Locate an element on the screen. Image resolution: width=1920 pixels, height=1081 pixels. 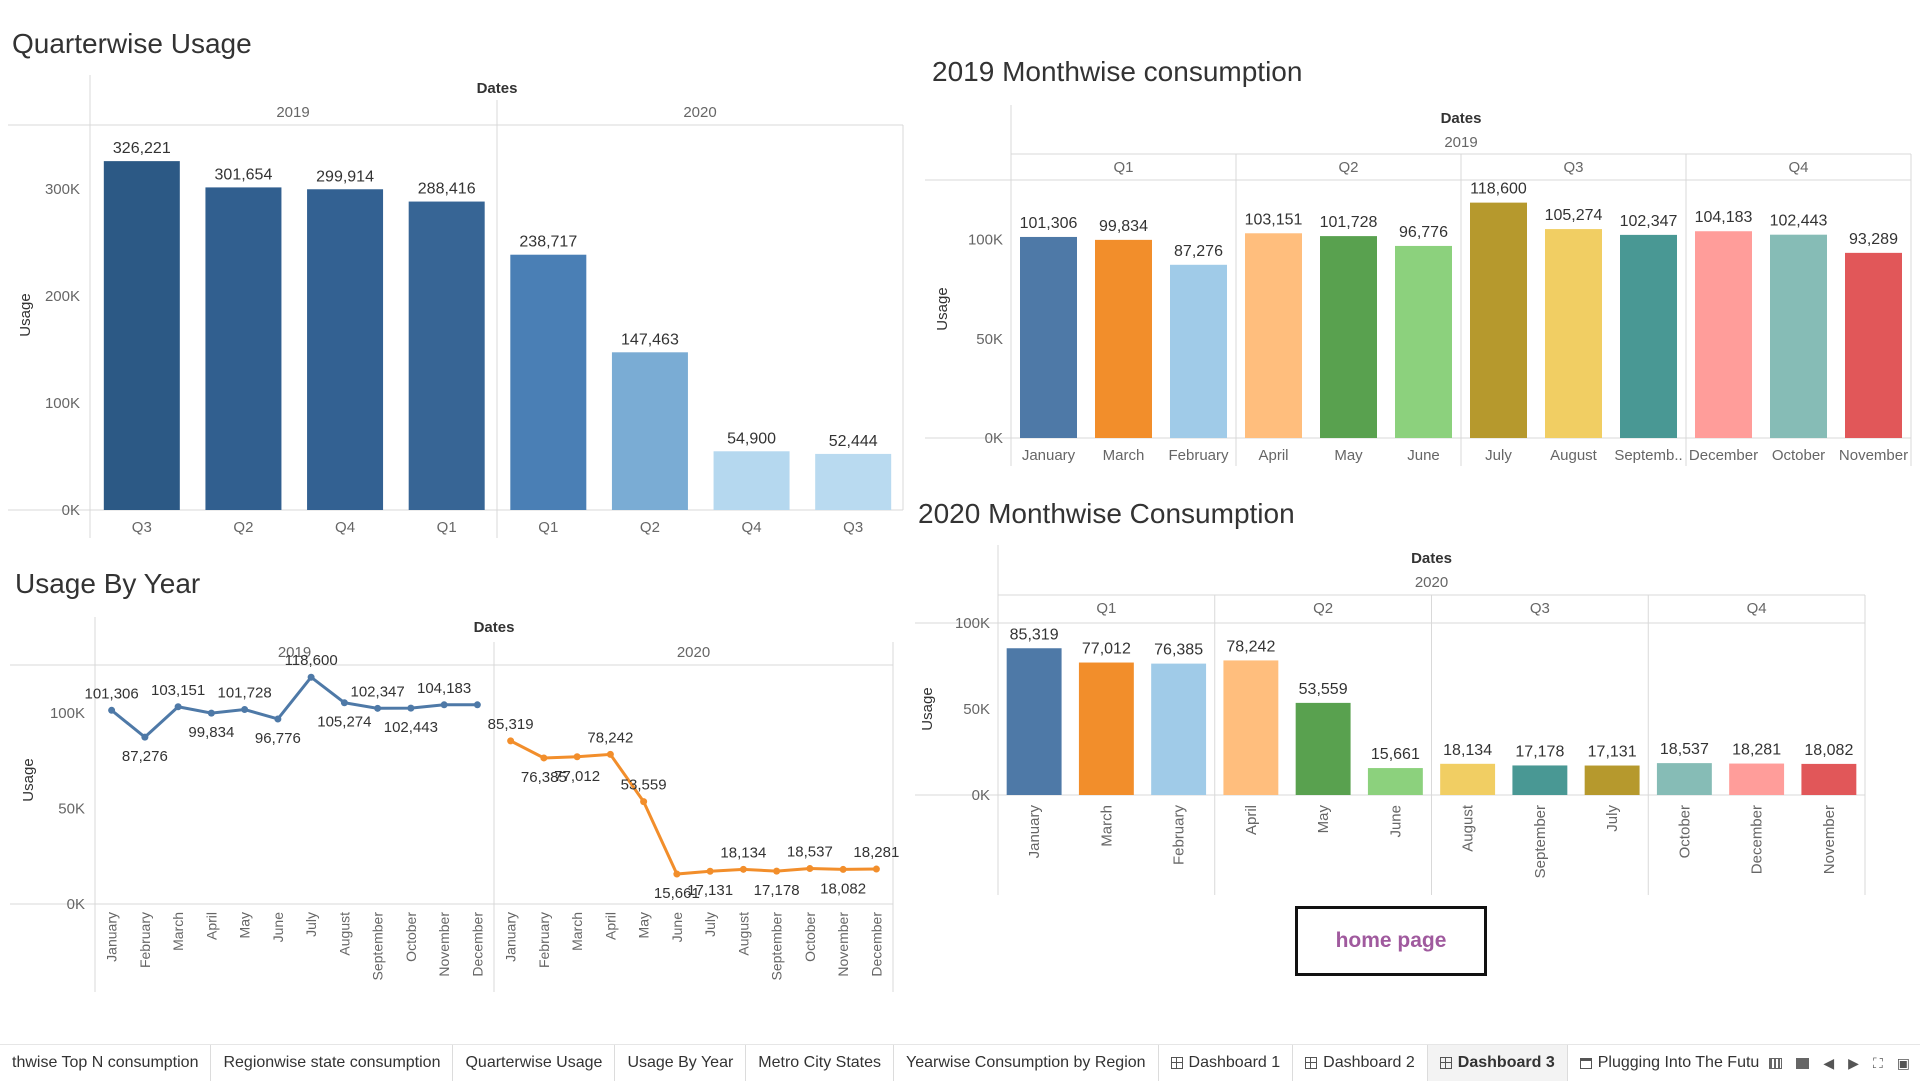
bar-2019-q4 is located at coordinates (345, 349).